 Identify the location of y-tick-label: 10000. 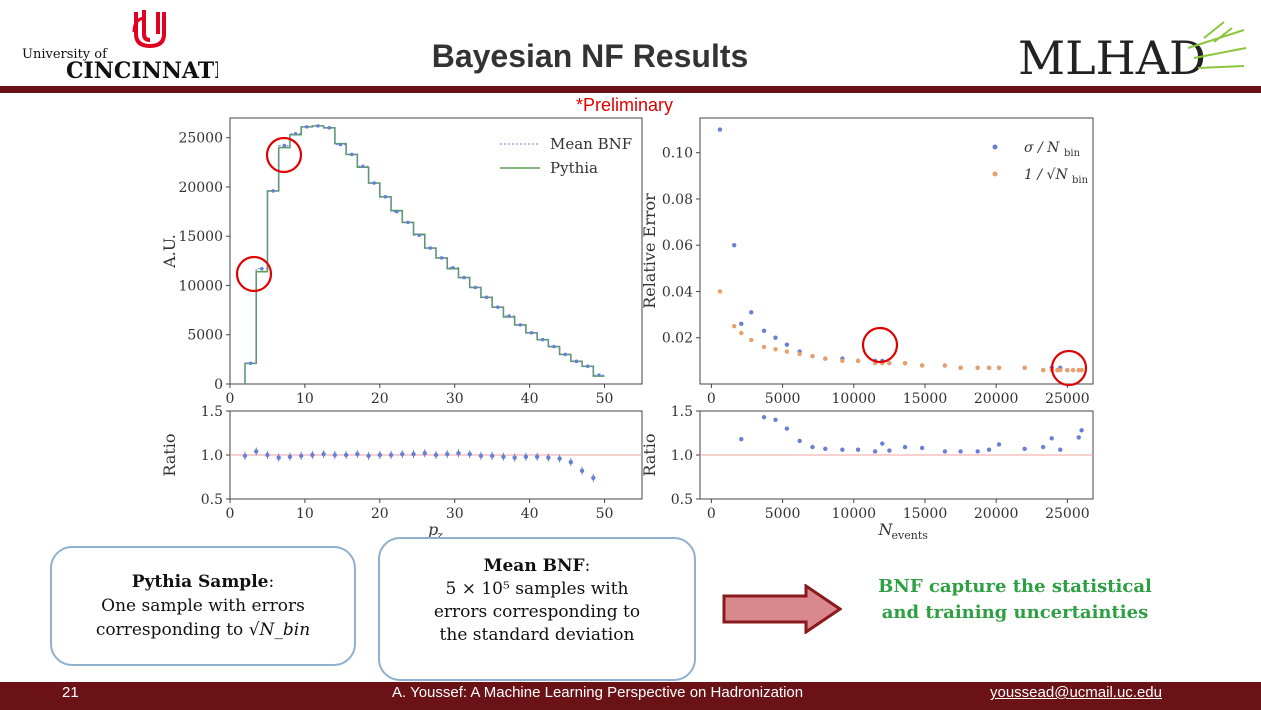
(200, 286).